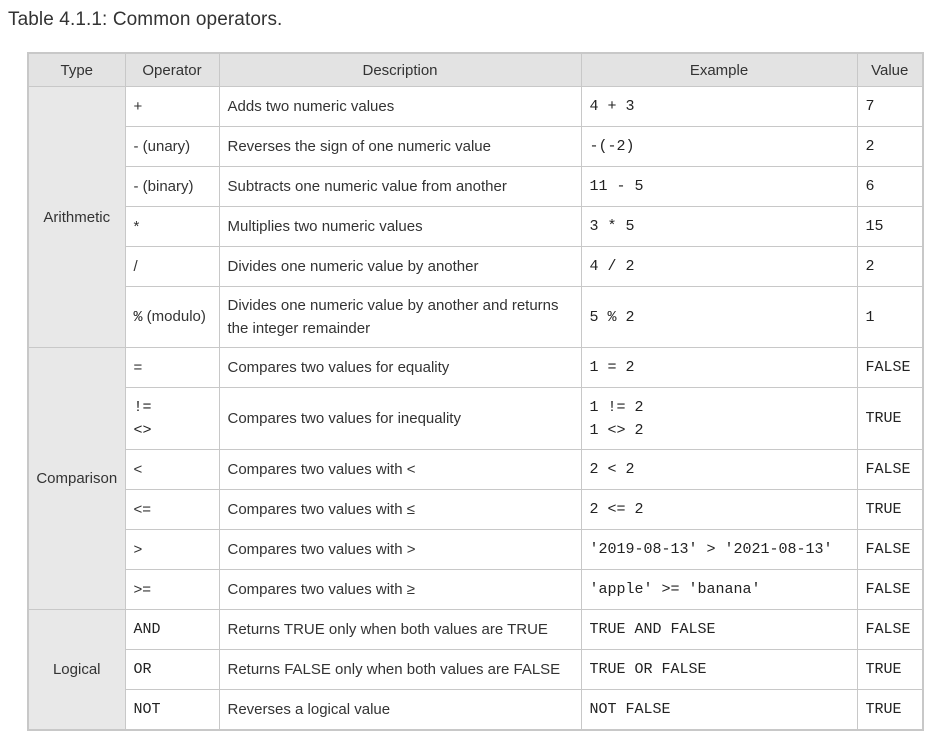 This screenshot has height=746, width=935. I want to click on operator-suffix: (modulo), so click(174, 316).